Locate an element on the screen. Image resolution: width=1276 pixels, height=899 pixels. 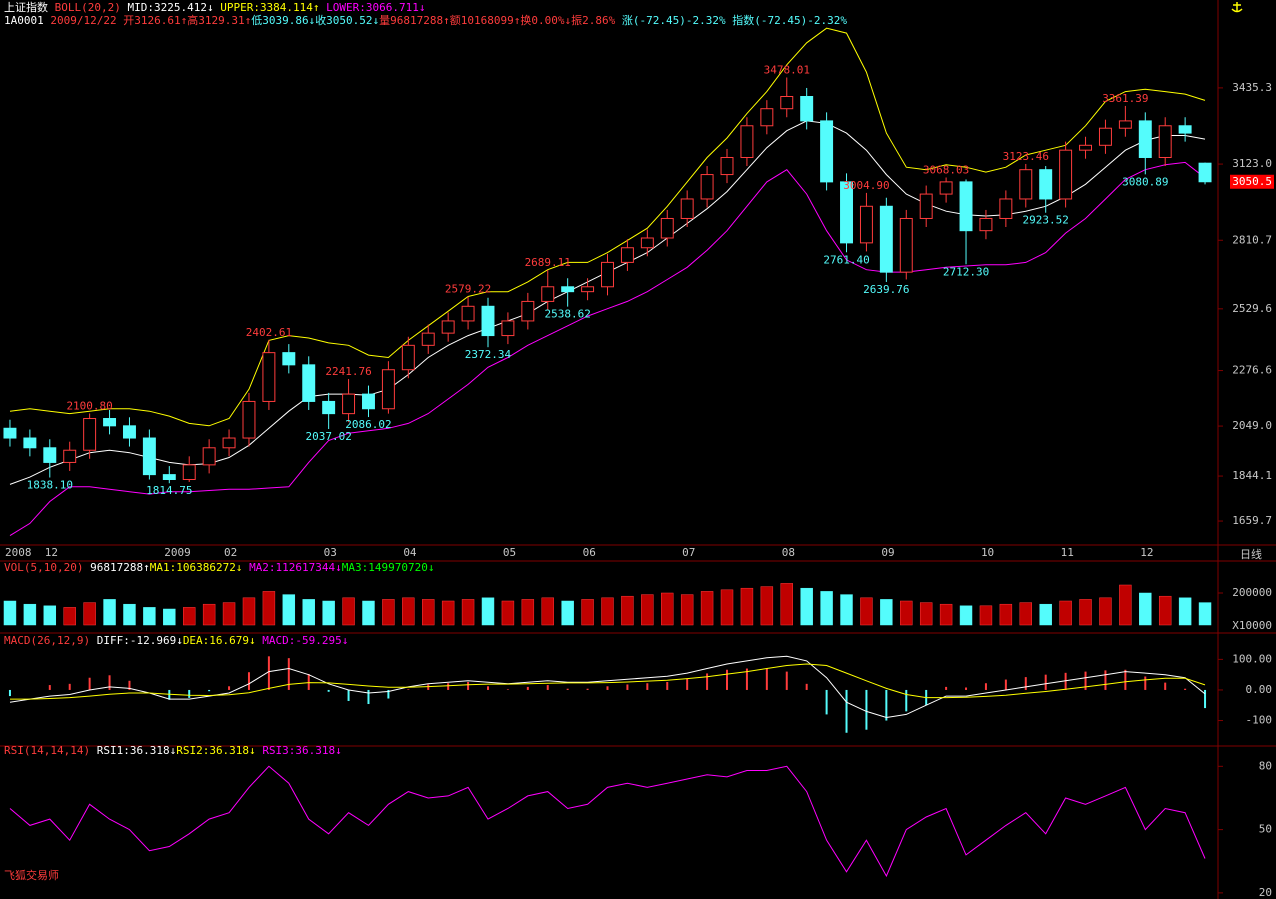
x-tick-label: 05 is located at coordinates (509, 552).